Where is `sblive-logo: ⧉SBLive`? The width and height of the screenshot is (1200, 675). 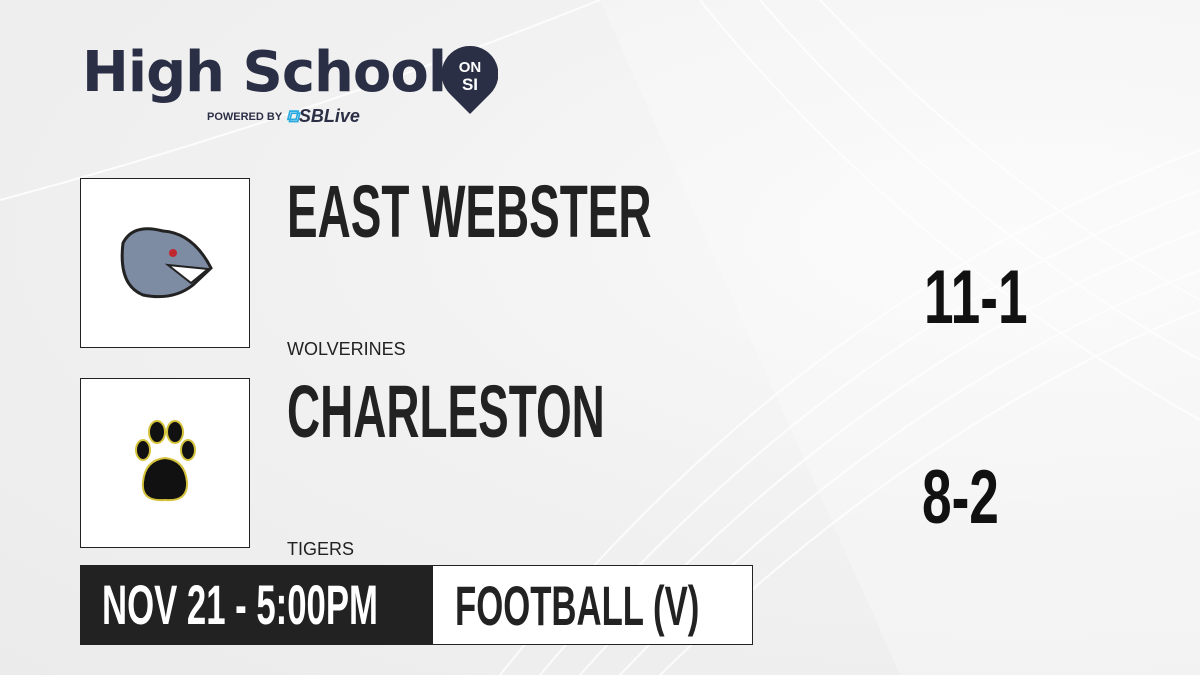 sblive-logo: ⧉SBLive is located at coordinates (323, 116).